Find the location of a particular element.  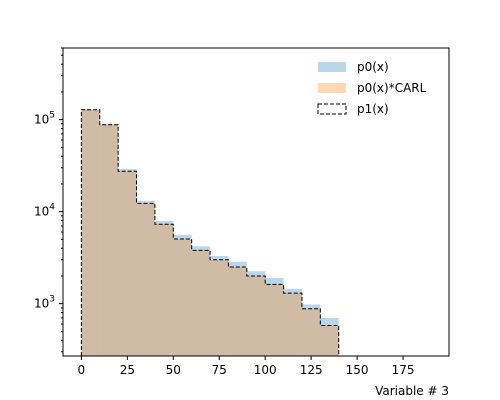

x-axis-label: Variable # 3 is located at coordinates (412, 391).